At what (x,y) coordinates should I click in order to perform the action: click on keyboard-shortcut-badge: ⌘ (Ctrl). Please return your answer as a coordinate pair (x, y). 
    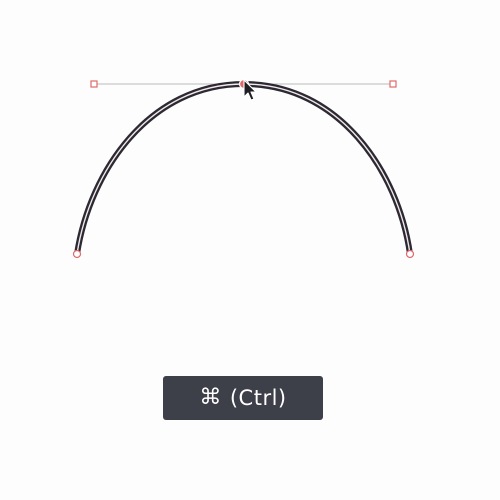
    Looking at the image, I should click on (243, 398).